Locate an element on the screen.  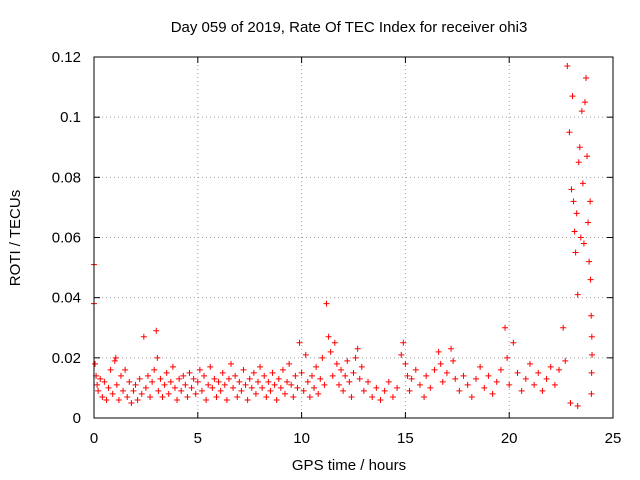
x-tick-labels: 0 5 10 15 20 25 is located at coordinates (356, 438).